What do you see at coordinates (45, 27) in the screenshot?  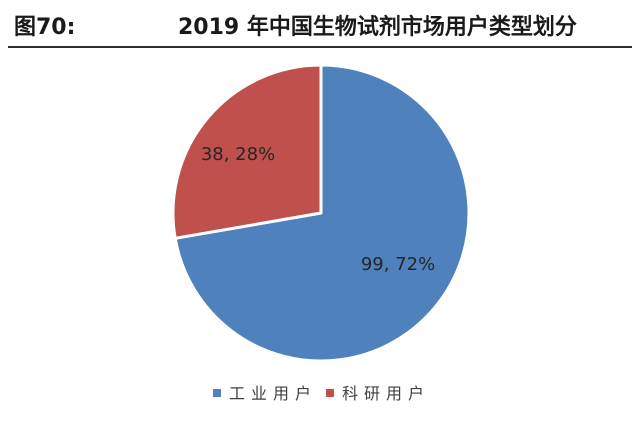 I see `figure-label: 图70:` at bounding box center [45, 27].